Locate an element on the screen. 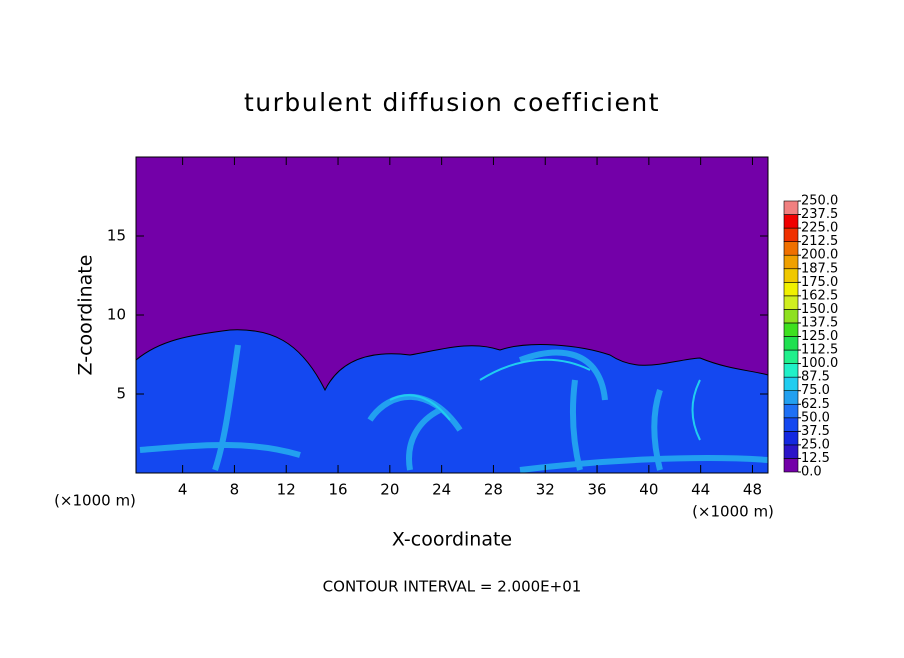 The height and width of the screenshot is (658, 904). x-tick-label: 32 is located at coordinates (545, 490).